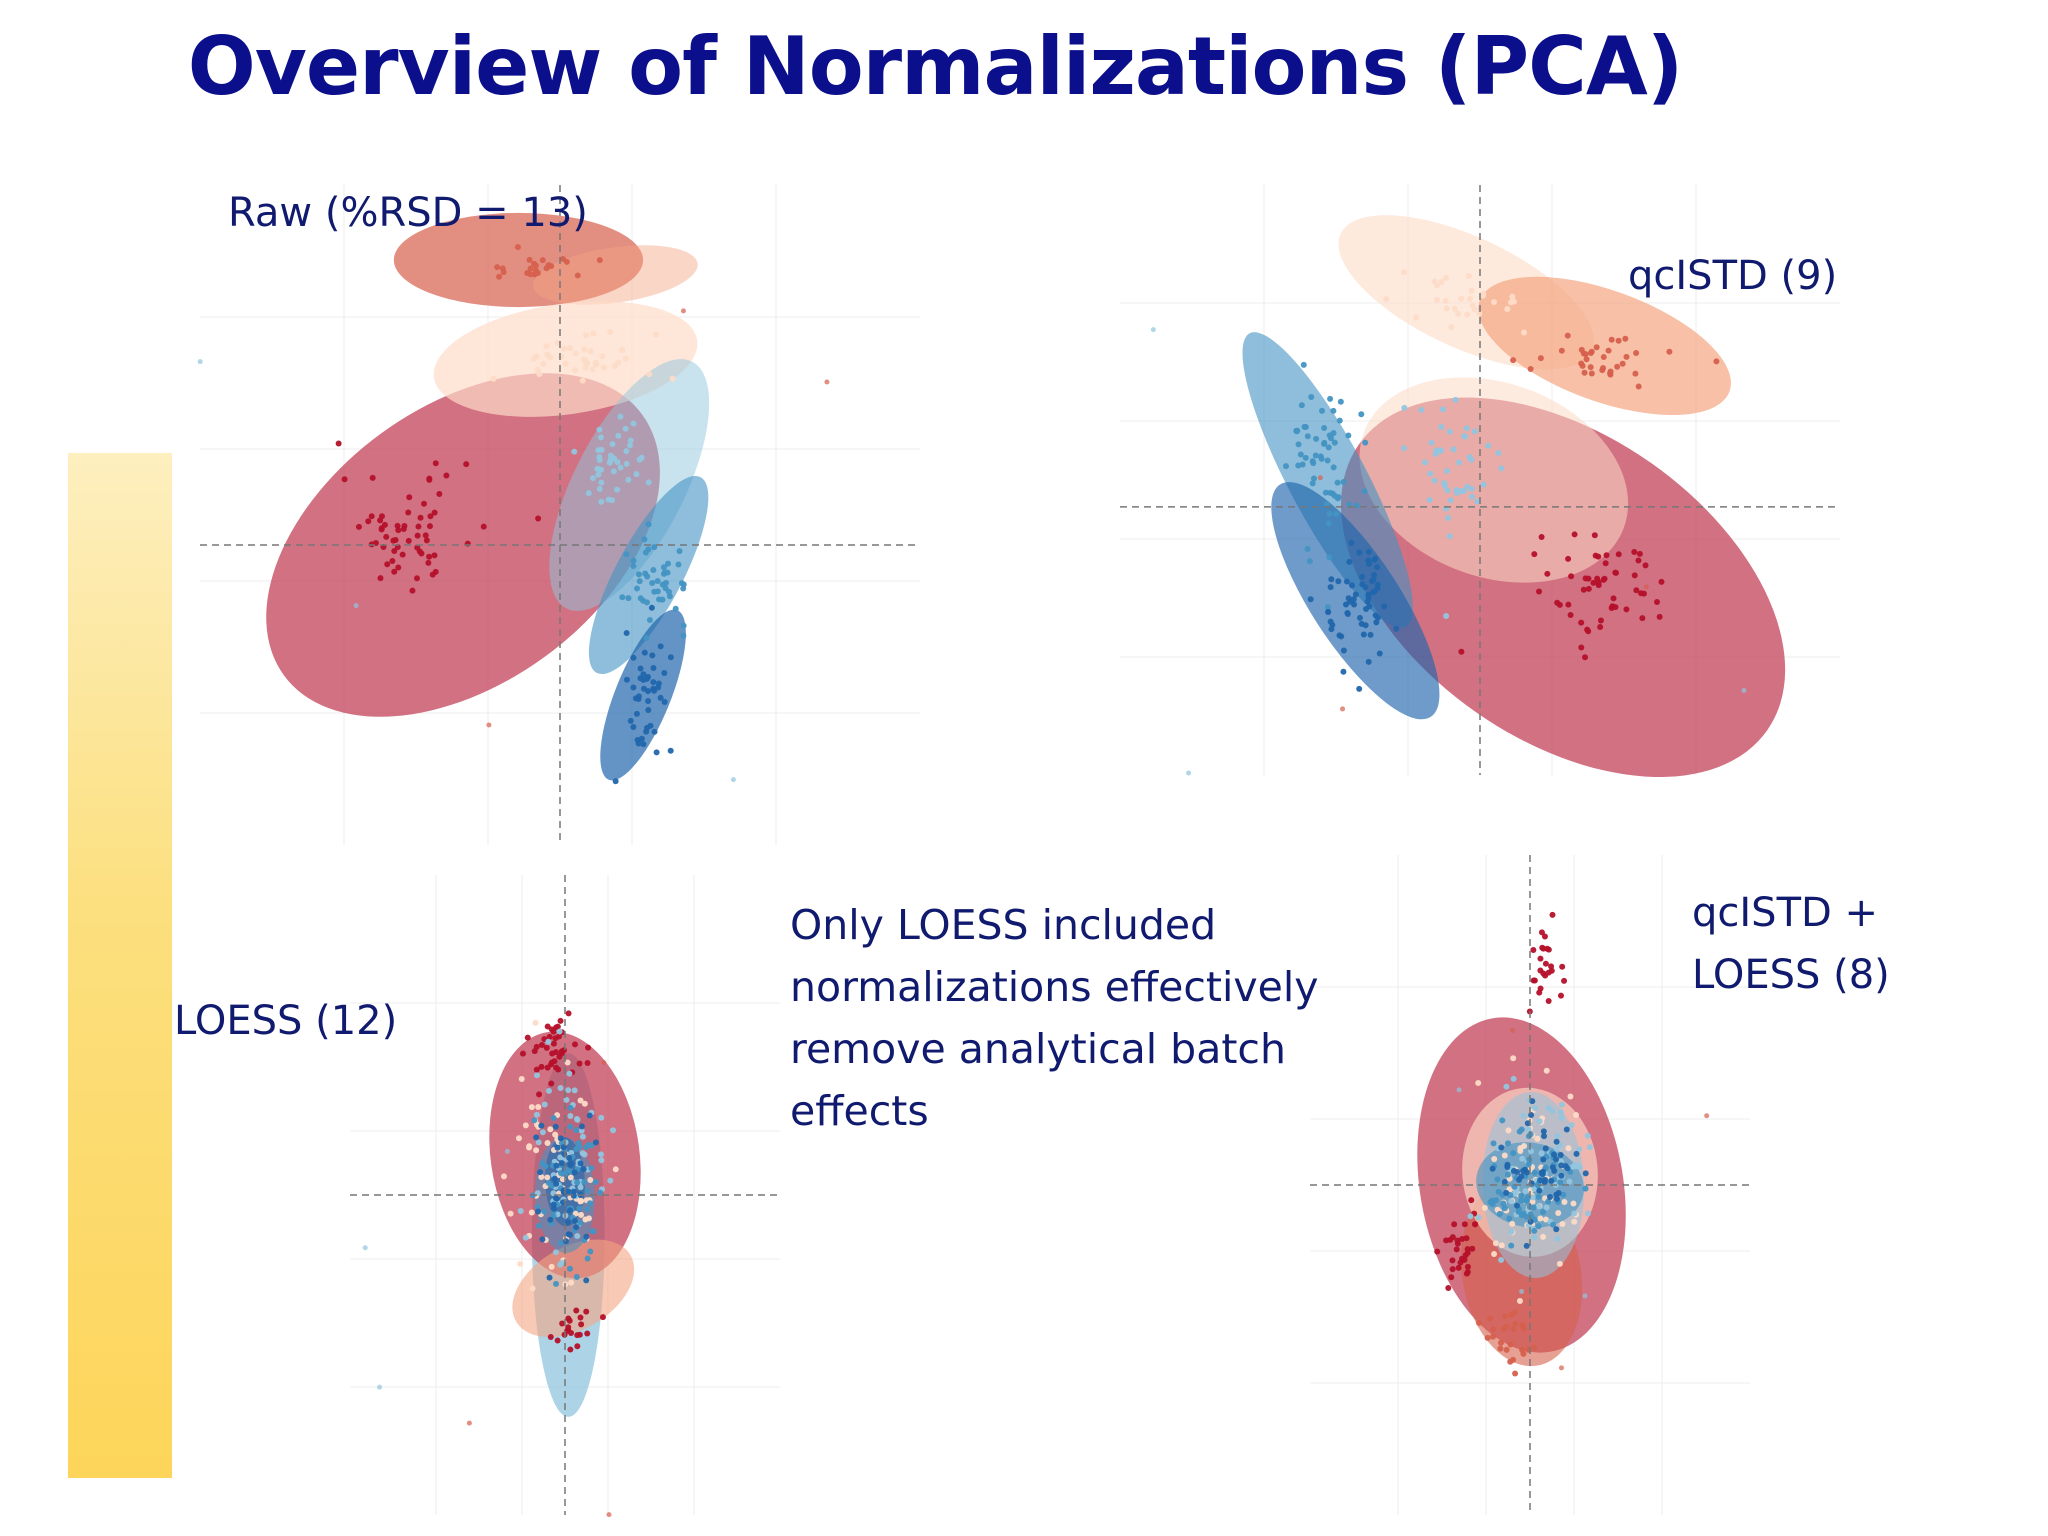 The height and width of the screenshot is (1536, 2048). What do you see at coordinates (1480, 481) in the screenshot?
I see `pca-plot-qcistd` at bounding box center [1480, 481].